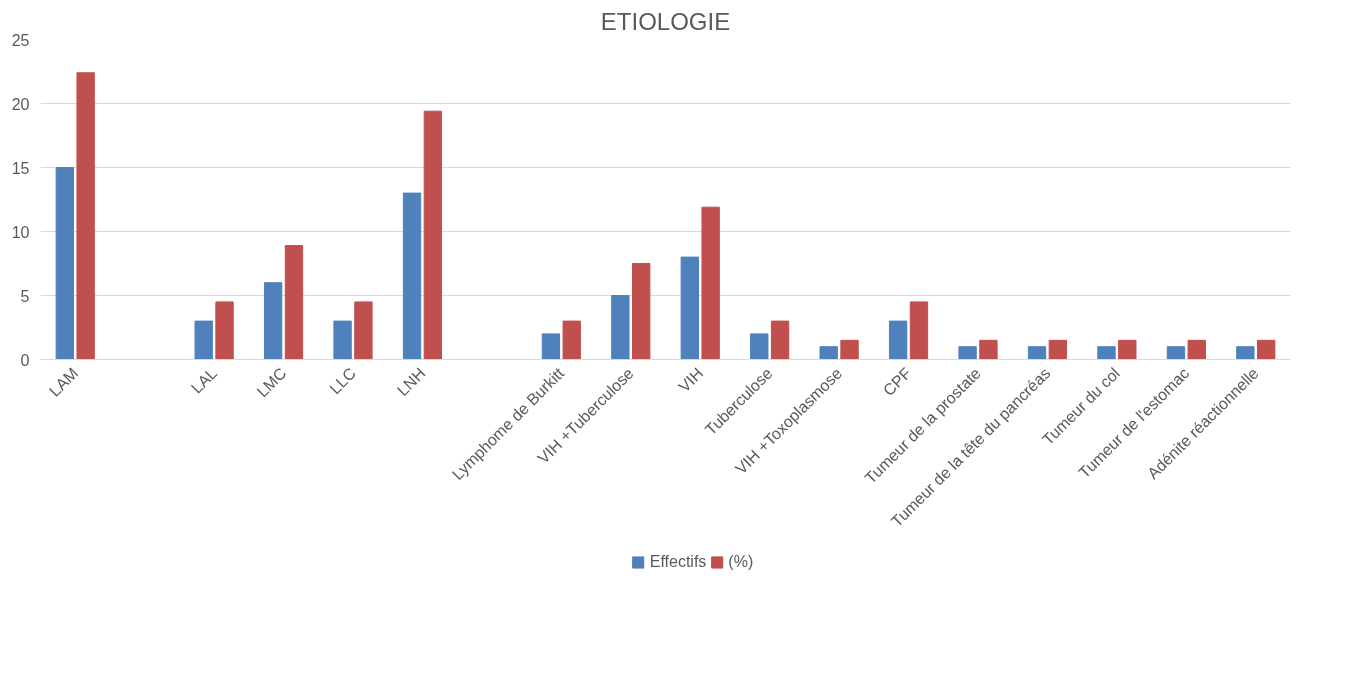 The width and height of the screenshot is (1368, 682). Describe the element at coordinates (678, 561) in the screenshot. I see `legend-label: Effectifs` at that location.